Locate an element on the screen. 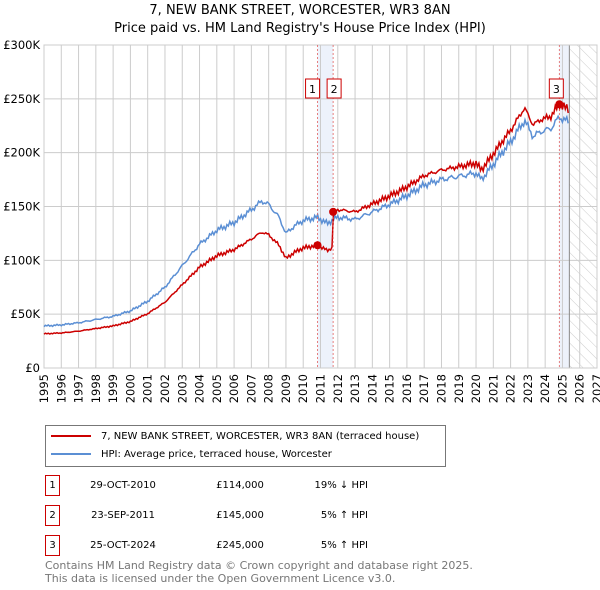 This screenshot has width=600, height=590. x-tick-label: 2009 is located at coordinates (286, 388).